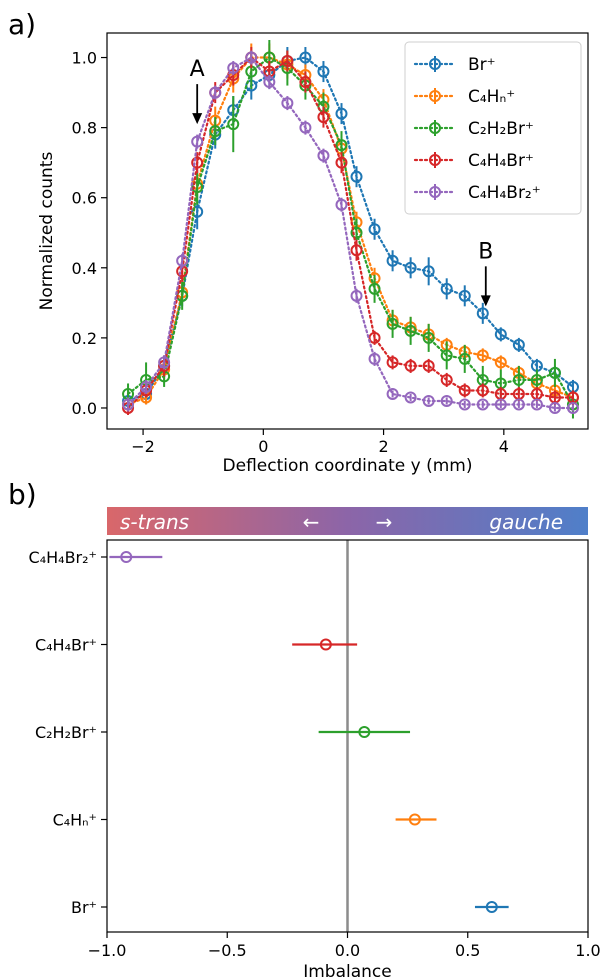 The height and width of the screenshot is (980, 605). What do you see at coordinates (84, 338) in the screenshot?
I see `y-tick-label: 0.2` at bounding box center [84, 338].